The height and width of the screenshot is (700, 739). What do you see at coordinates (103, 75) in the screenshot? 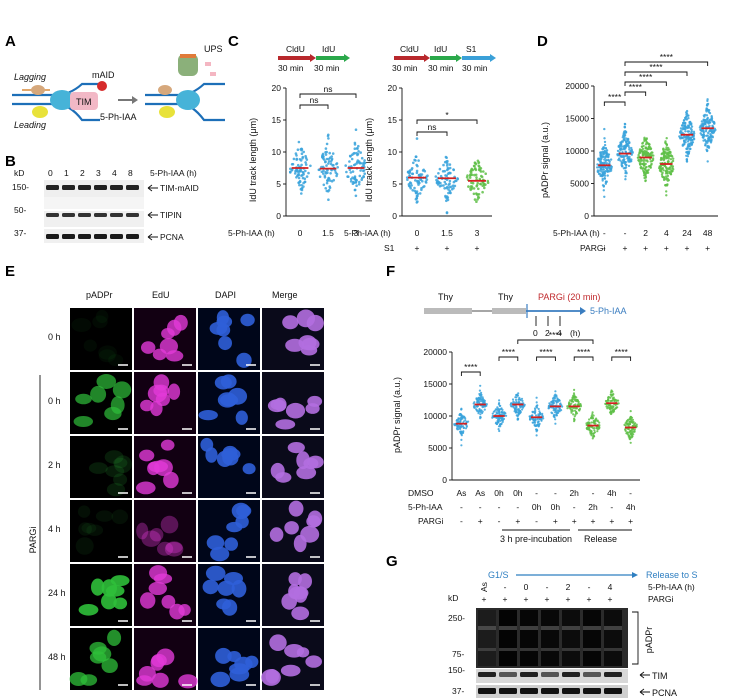
I see `maid-label: mAID` at bounding box center [103, 75].